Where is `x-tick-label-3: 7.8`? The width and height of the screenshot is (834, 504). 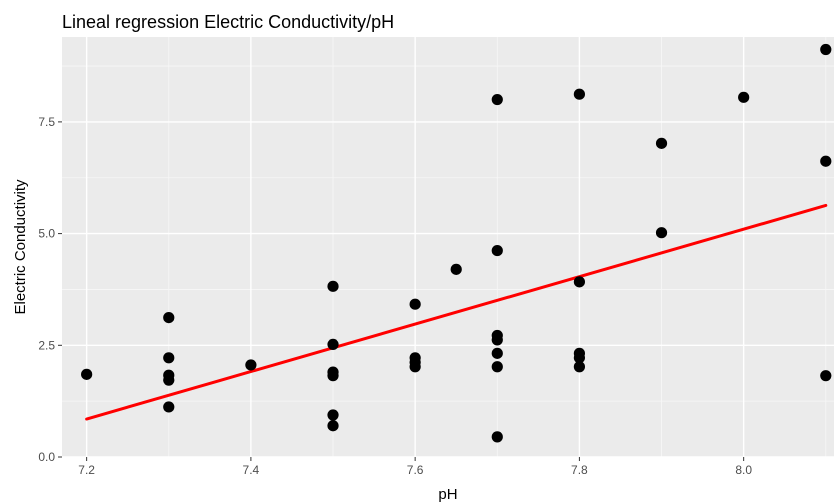 x-tick-label-3: 7.8 is located at coordinates (579, 470).